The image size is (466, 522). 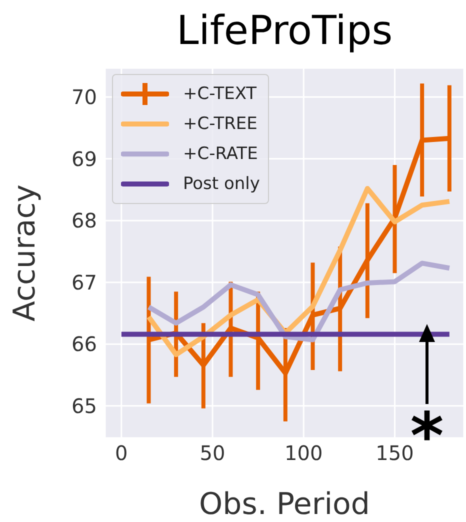 I want to click on x-tick-label: 100, so click(x=303, y=453).